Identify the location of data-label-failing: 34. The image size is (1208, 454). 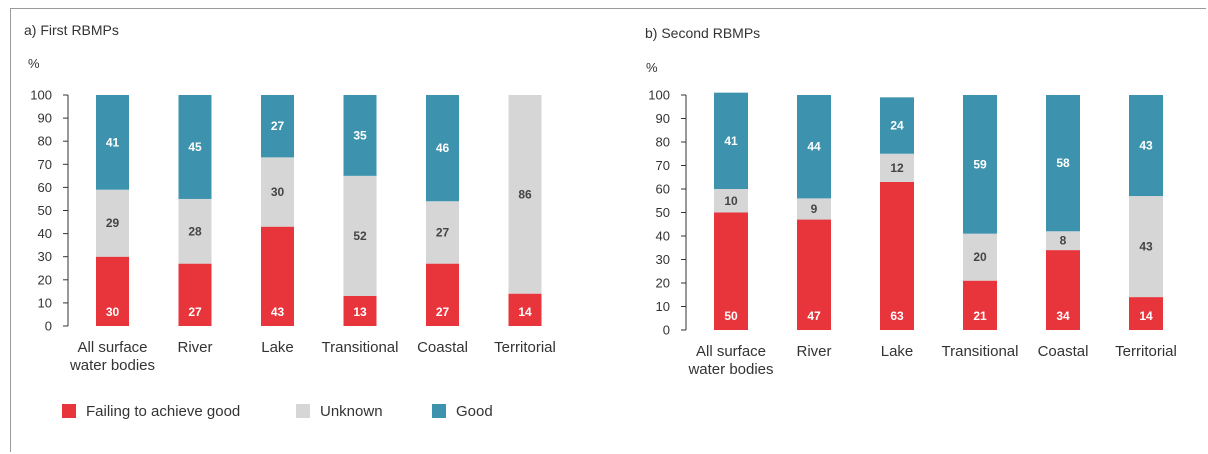
(1063, 316).